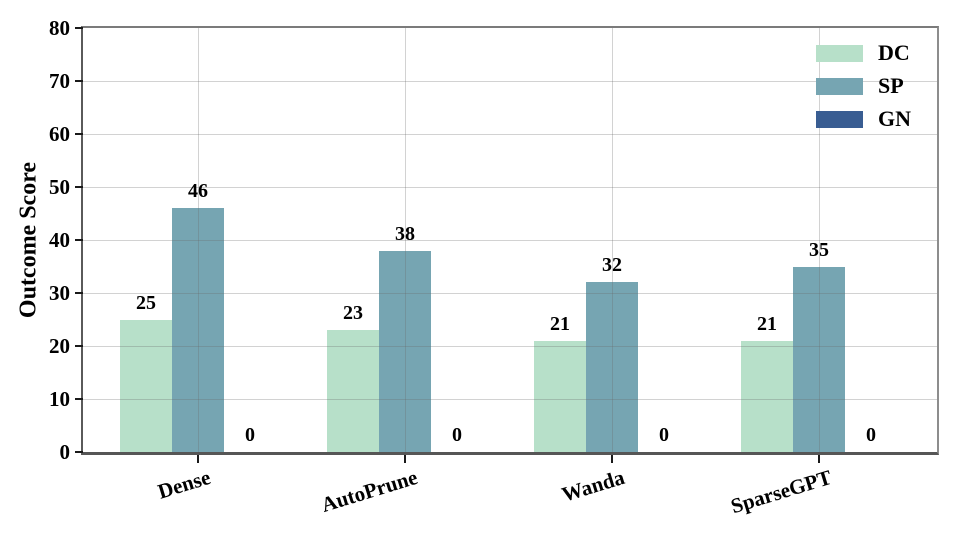  What do you see at coordinates (59, 293) in the screenshot?
I see `y-tick-label: 30` at bounding box center [59, 293].